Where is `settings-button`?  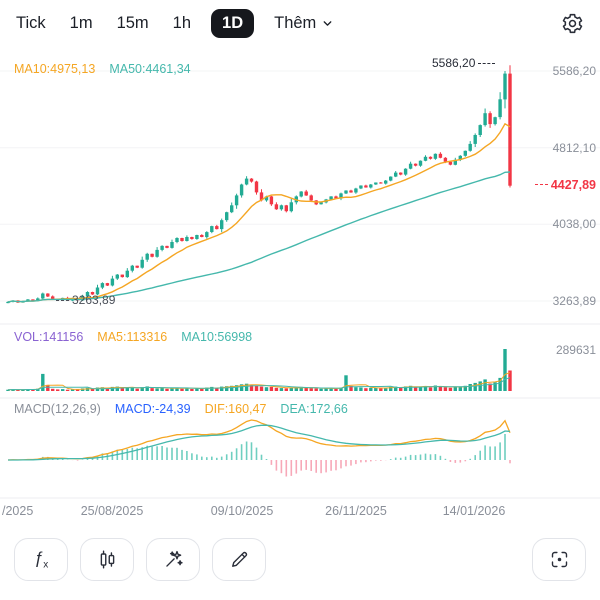
settings-button is located at coordinates (572, 23).